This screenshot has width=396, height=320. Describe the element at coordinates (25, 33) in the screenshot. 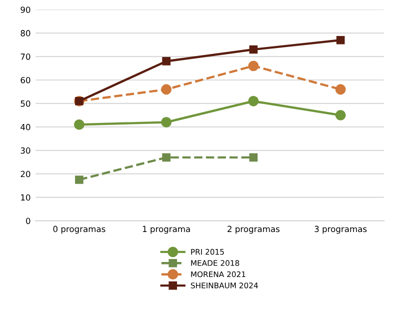

I see `y-tick-label: 80` at that location.